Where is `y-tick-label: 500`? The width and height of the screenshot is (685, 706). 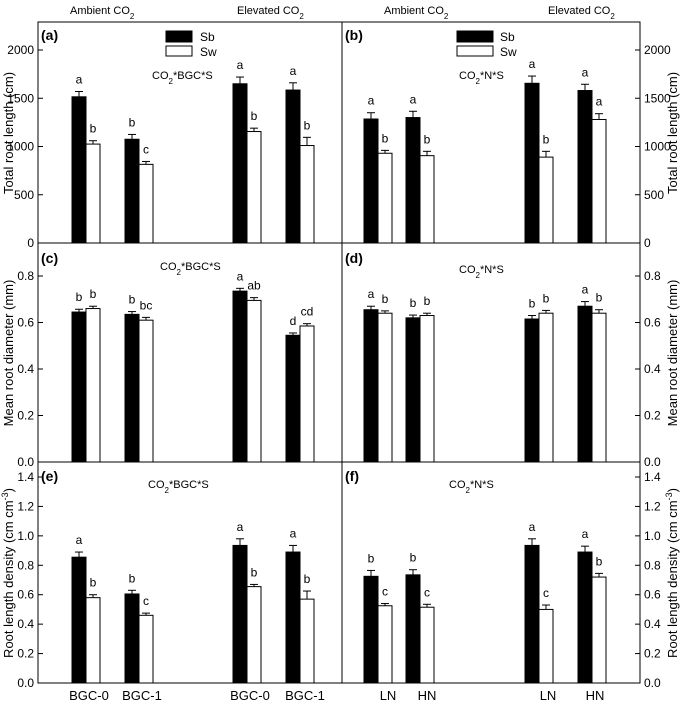 y-tick-label: 500 is located at coordinates (654, 195).